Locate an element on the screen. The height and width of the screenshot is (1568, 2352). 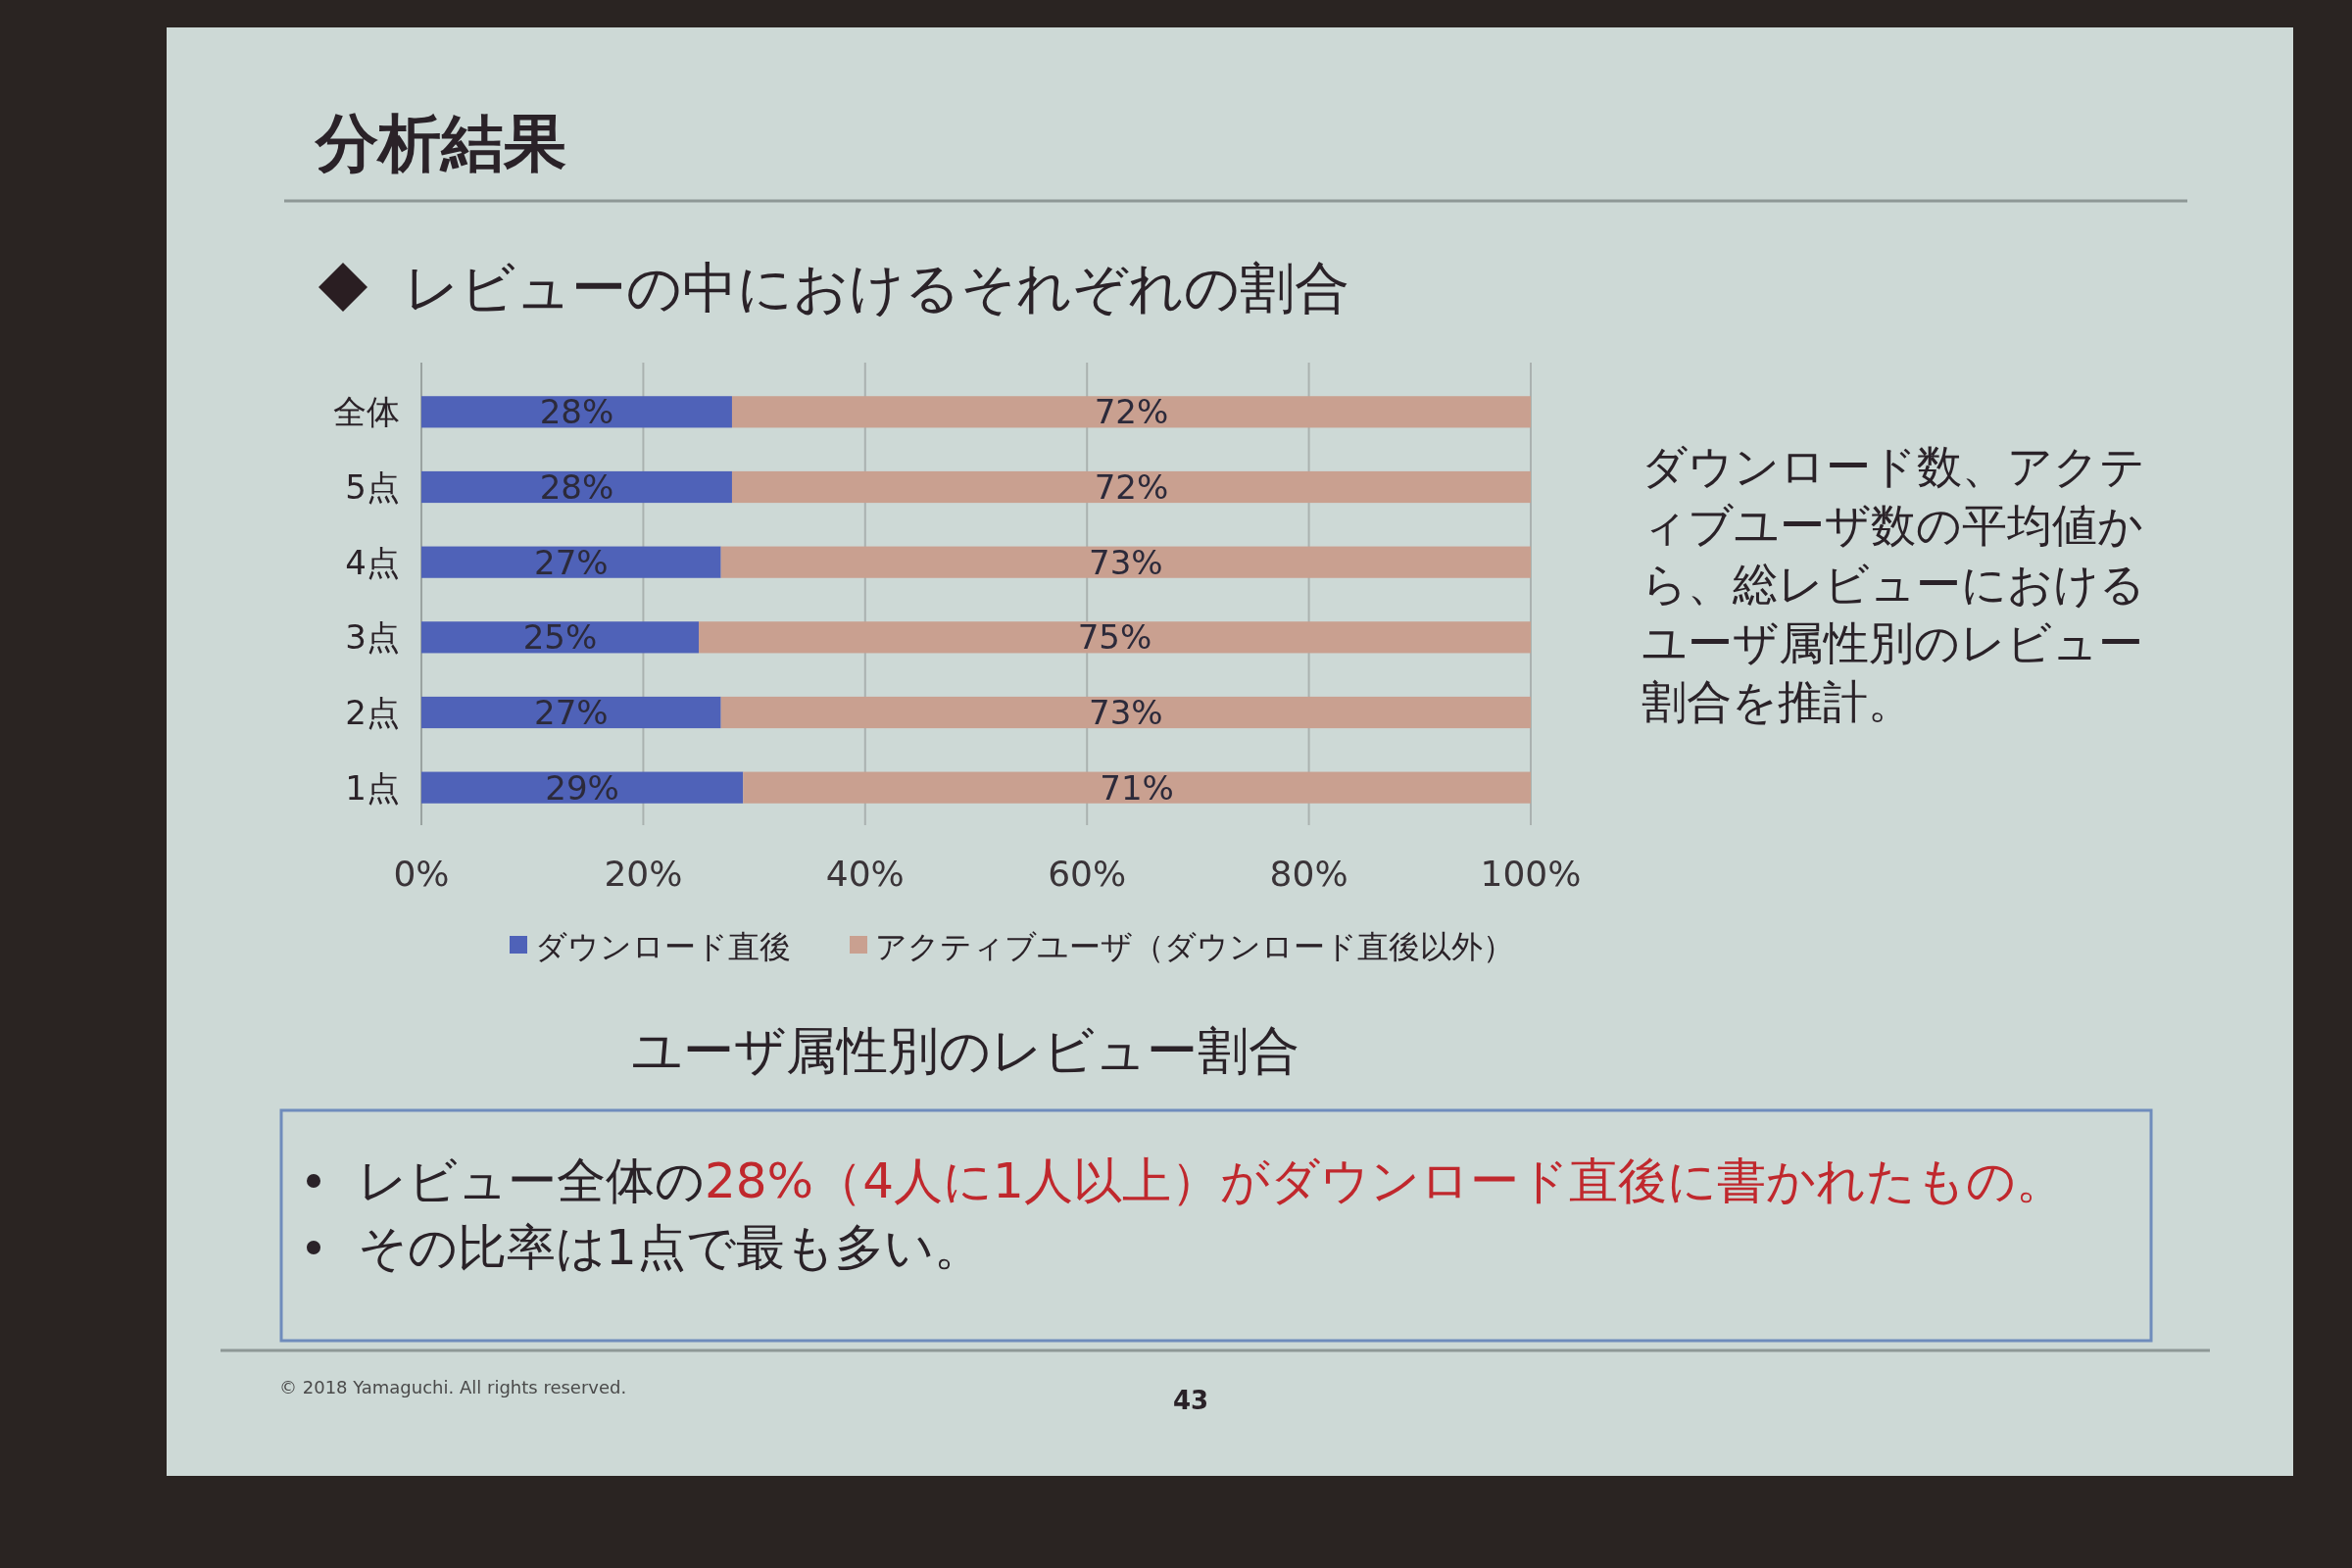
text: ユーザ属性別のレビュー割合 is located at coordinates (965, 1050).